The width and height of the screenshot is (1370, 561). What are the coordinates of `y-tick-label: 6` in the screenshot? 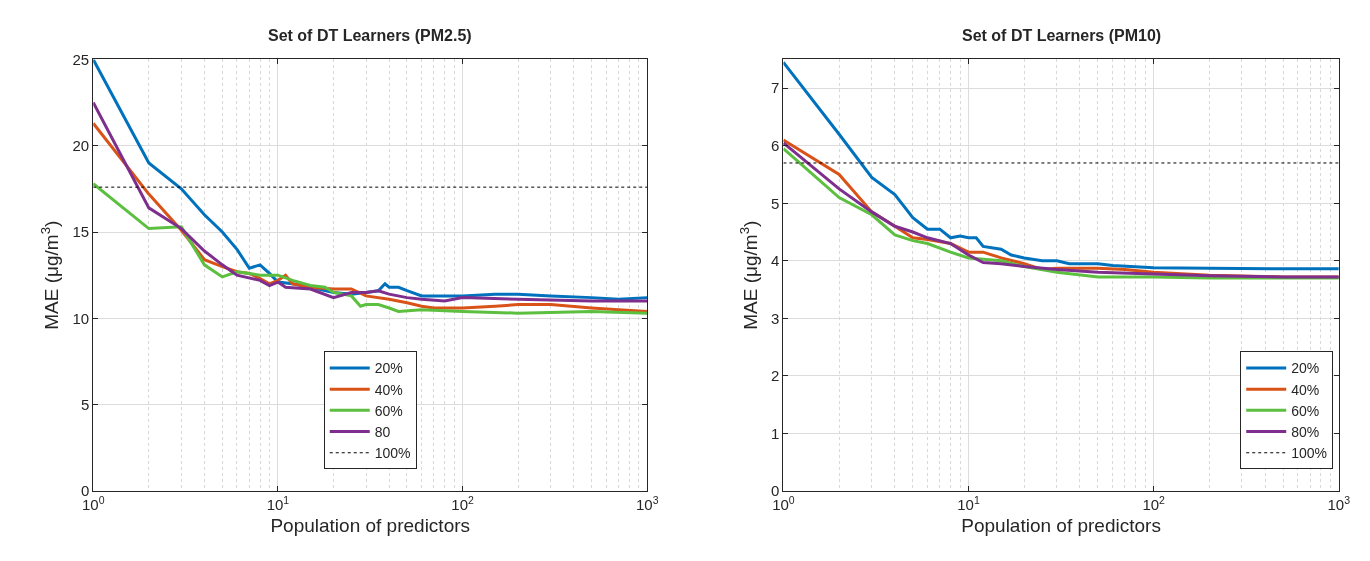 It's located at (775, 145).